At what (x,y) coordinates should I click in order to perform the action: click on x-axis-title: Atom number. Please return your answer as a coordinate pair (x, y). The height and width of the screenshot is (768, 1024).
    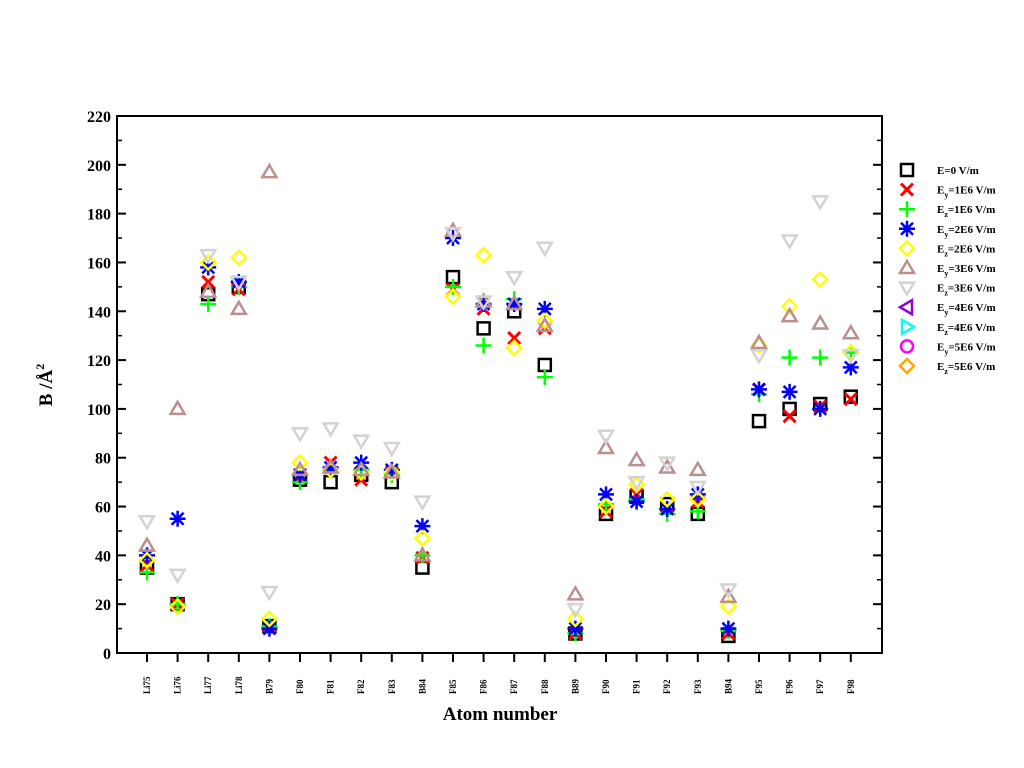
    Looking at the image, I should click on (500, 714).